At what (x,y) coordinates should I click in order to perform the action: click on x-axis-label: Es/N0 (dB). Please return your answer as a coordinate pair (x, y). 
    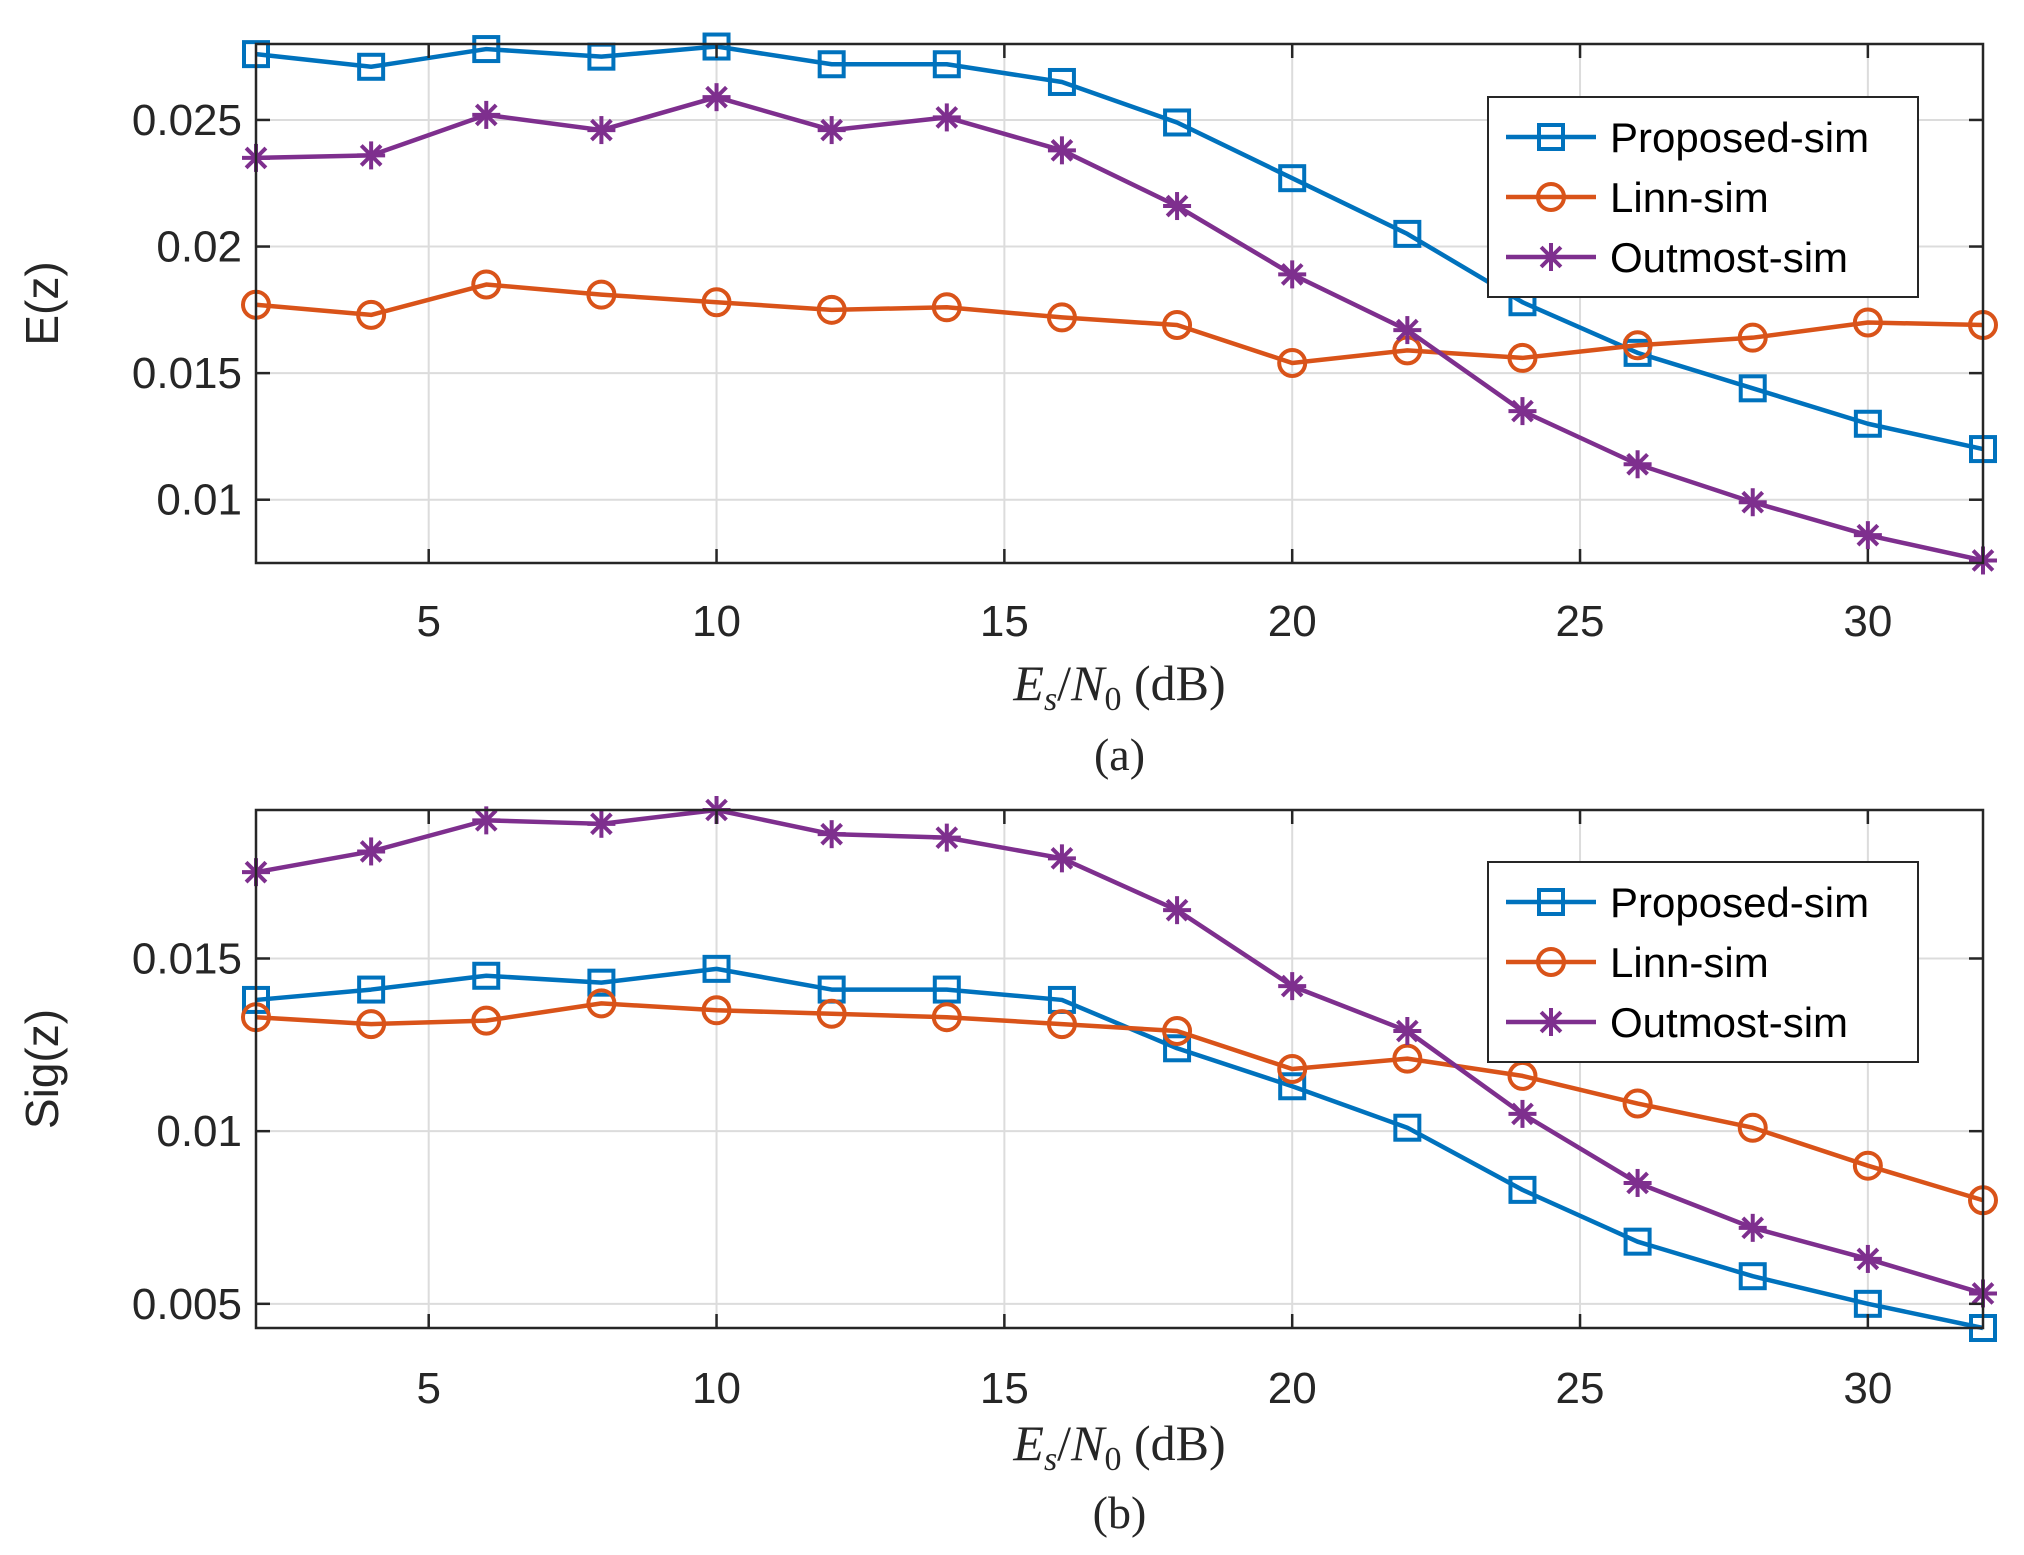
    Looking at the image, I should click on (1118, 1446).